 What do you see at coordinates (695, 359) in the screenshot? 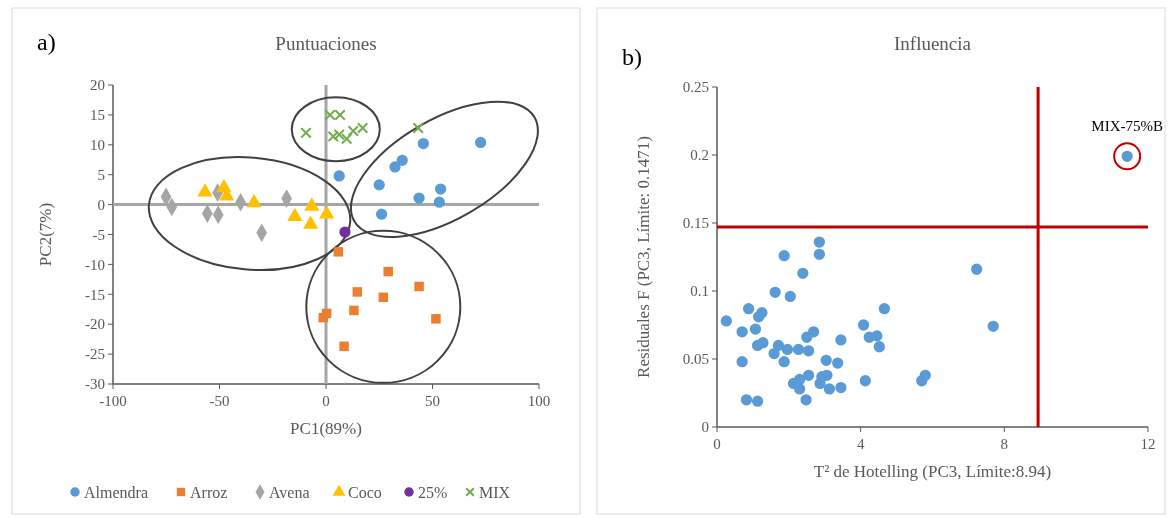
I see `y-tick-label: 0.05` at bounding box center [695, 359].